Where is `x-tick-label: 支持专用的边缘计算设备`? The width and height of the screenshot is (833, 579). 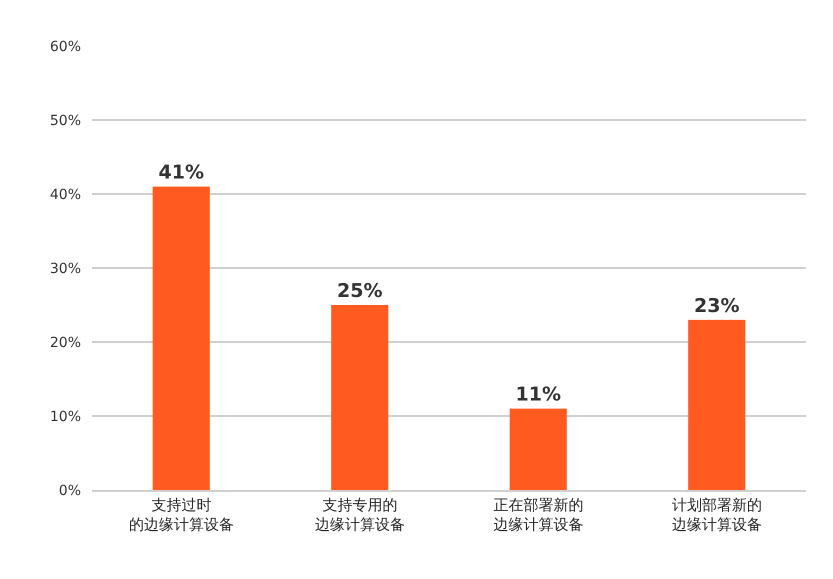 x-tick-label: 支持专用的边缘计算设备 is located at coordinates (359, 515).